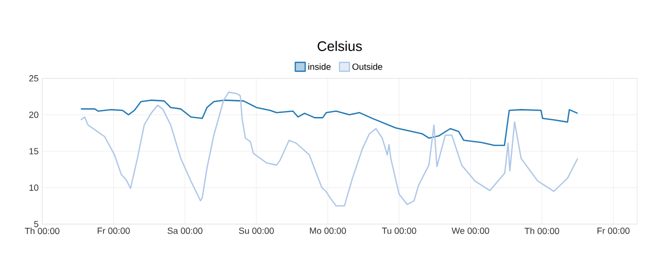 The width and height of the screenshot is (655, 263). Describe the element at coordinates (33, 115) in the screenshot. I see `y-tick-label: 20` at that location.